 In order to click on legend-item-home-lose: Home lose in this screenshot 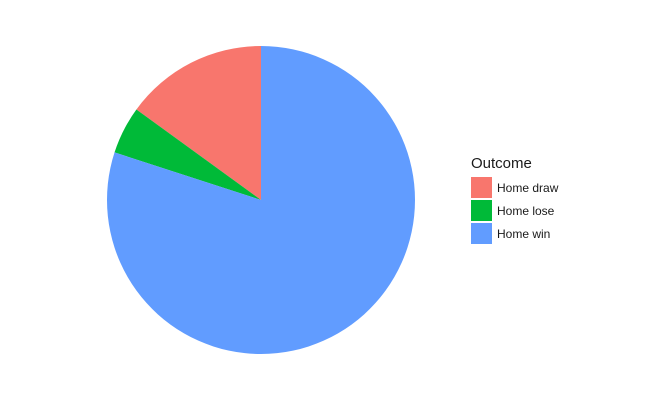, I will do `click(514, 210)`.